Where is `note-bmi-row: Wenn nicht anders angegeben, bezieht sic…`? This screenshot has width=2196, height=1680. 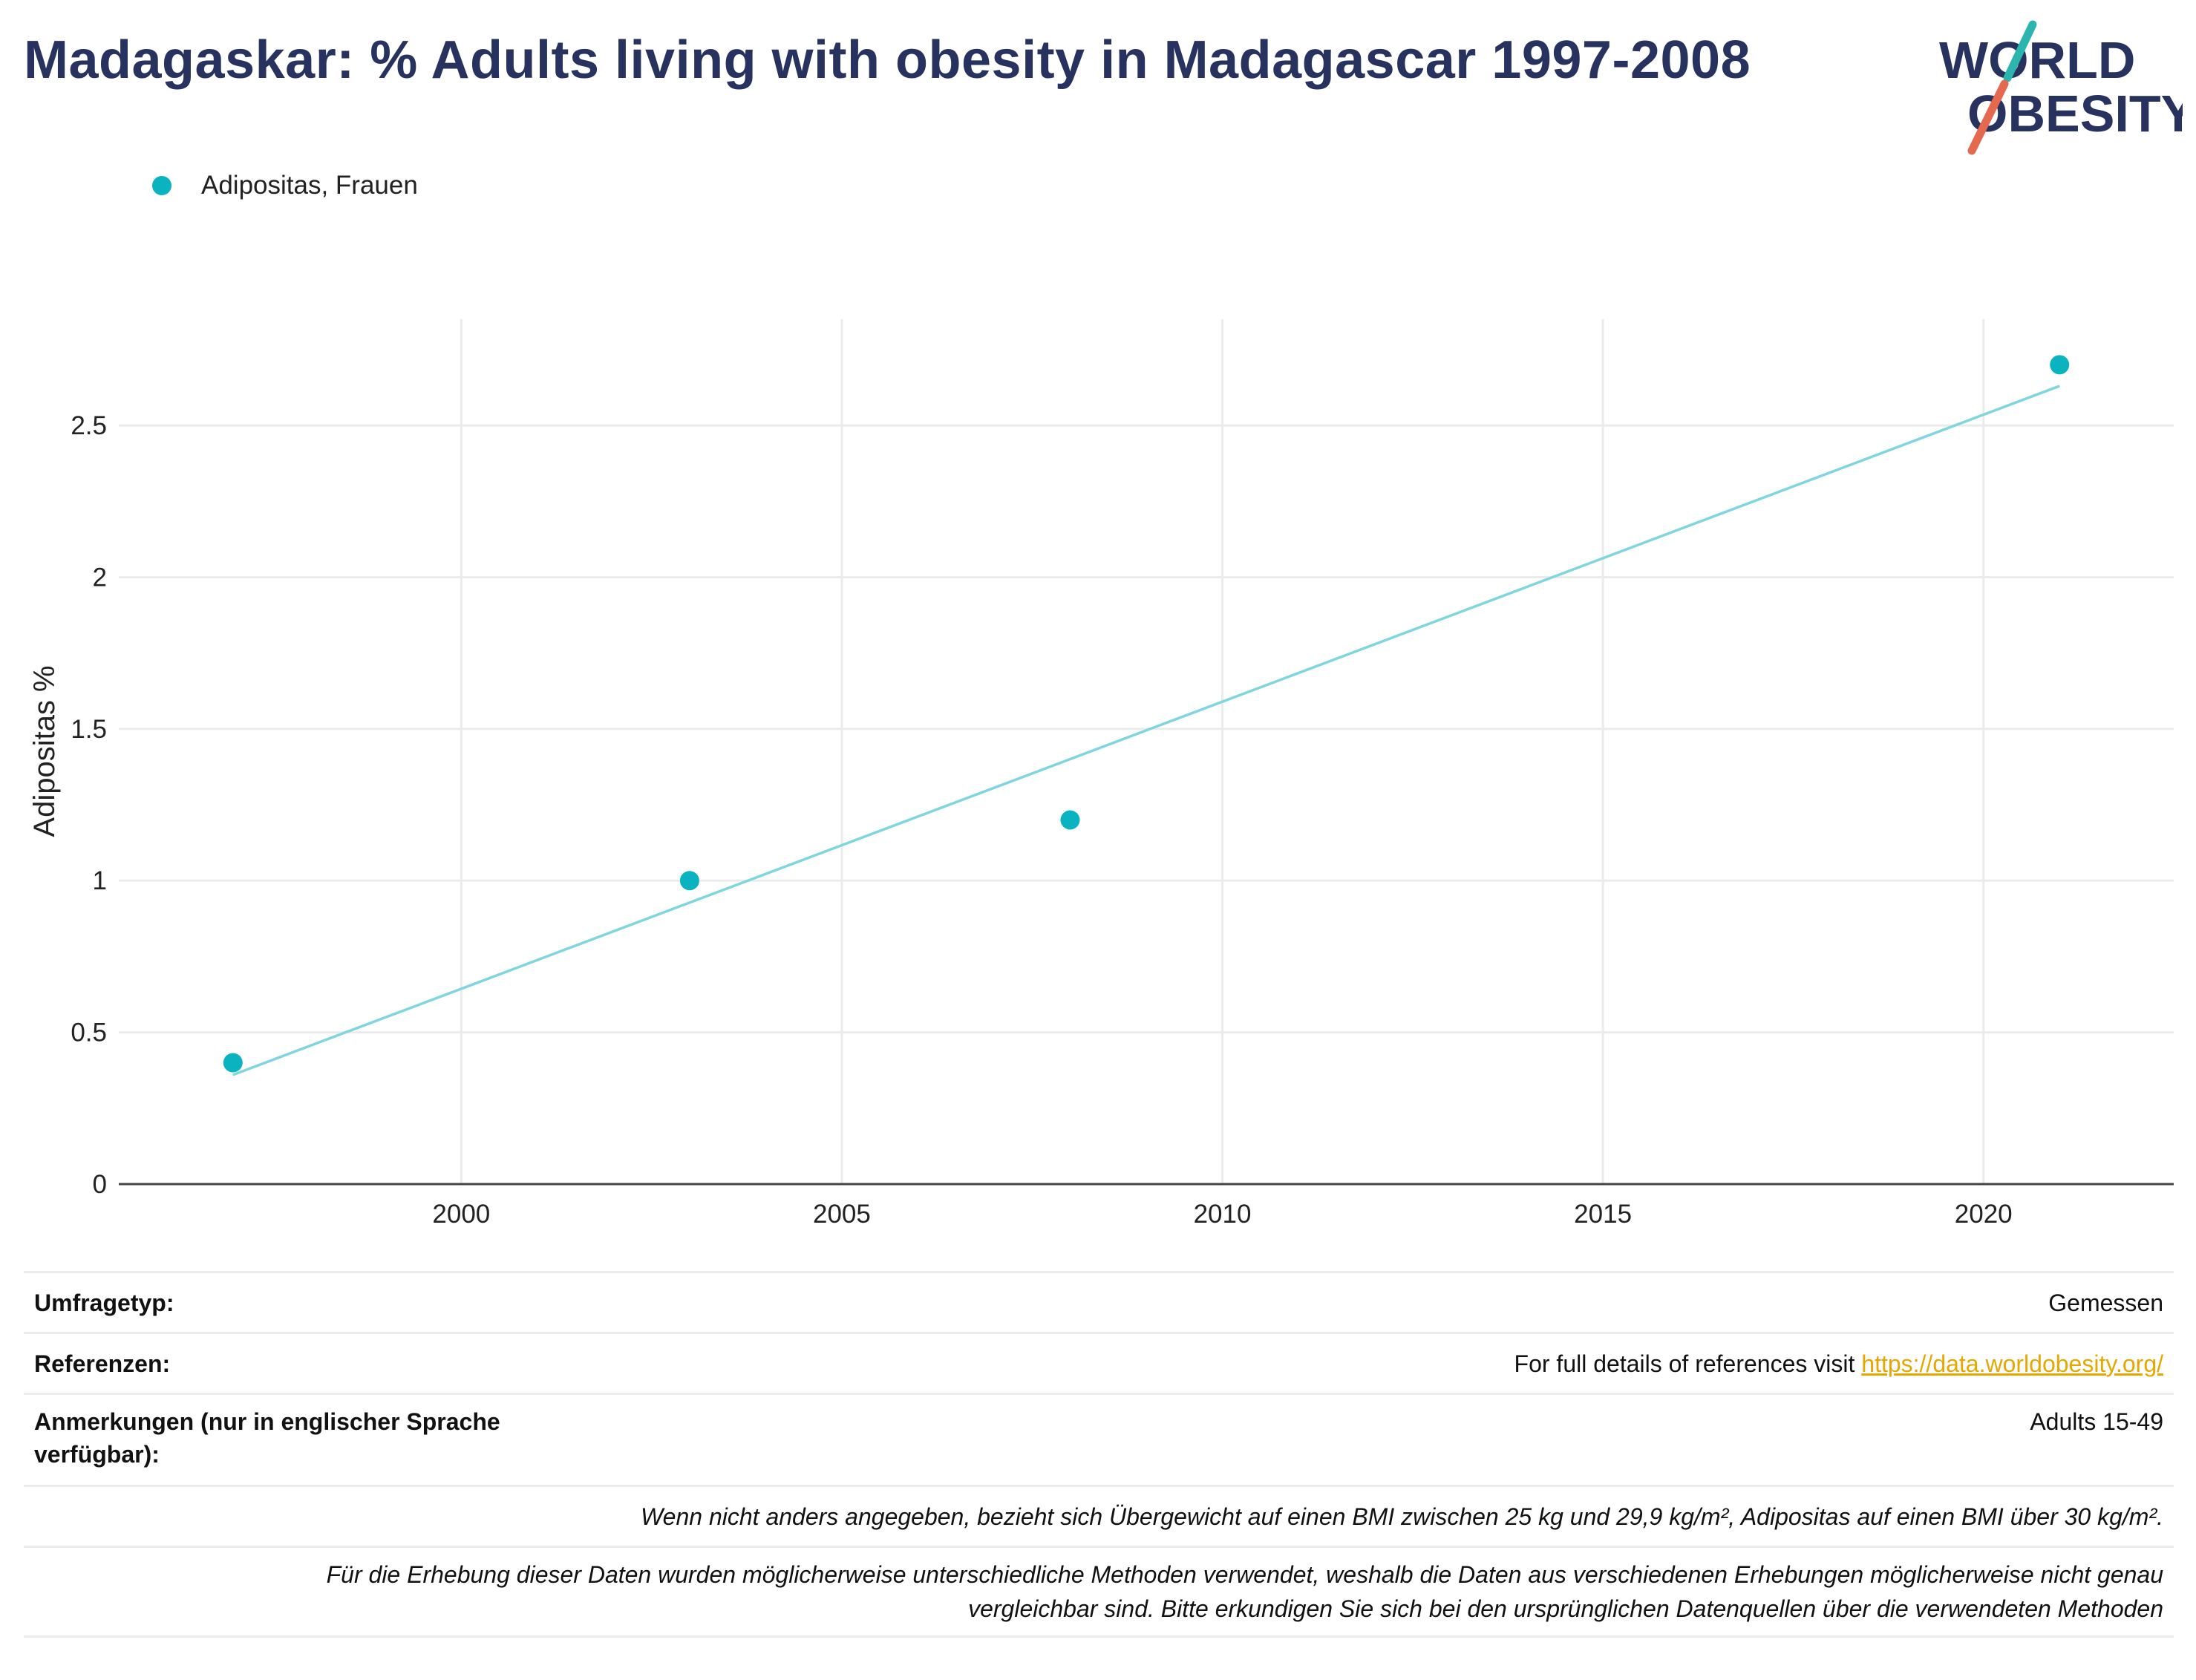
note-bmi-row: Wenn nicht anders angegeben, bezieht sic… is located at coordinates (1099, 1515).